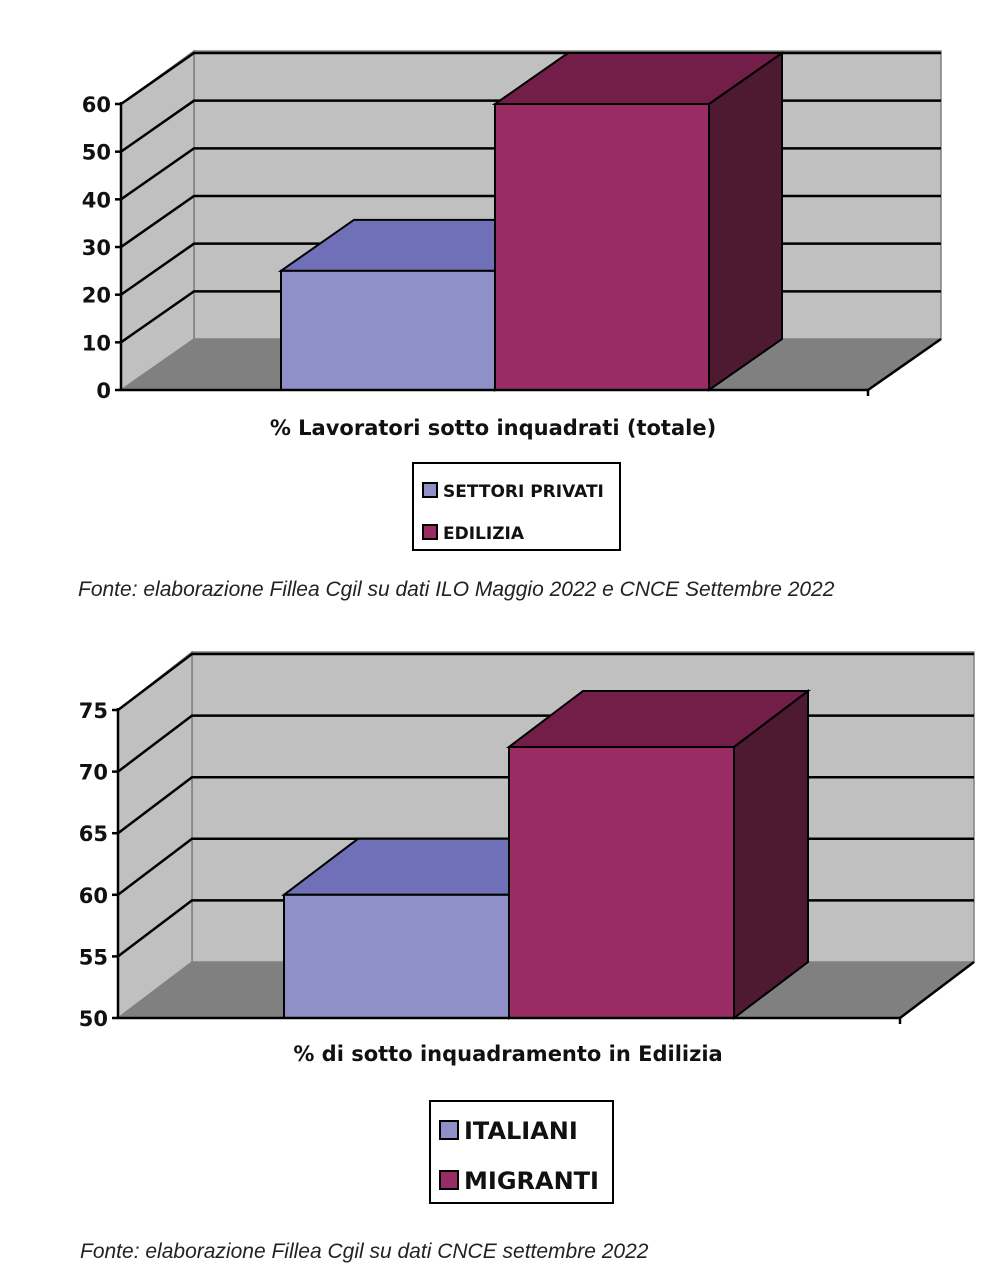 The height and width of the screenshot is (1280, 1000). I want to click on y-tick-label: 75, so click(93, 711).